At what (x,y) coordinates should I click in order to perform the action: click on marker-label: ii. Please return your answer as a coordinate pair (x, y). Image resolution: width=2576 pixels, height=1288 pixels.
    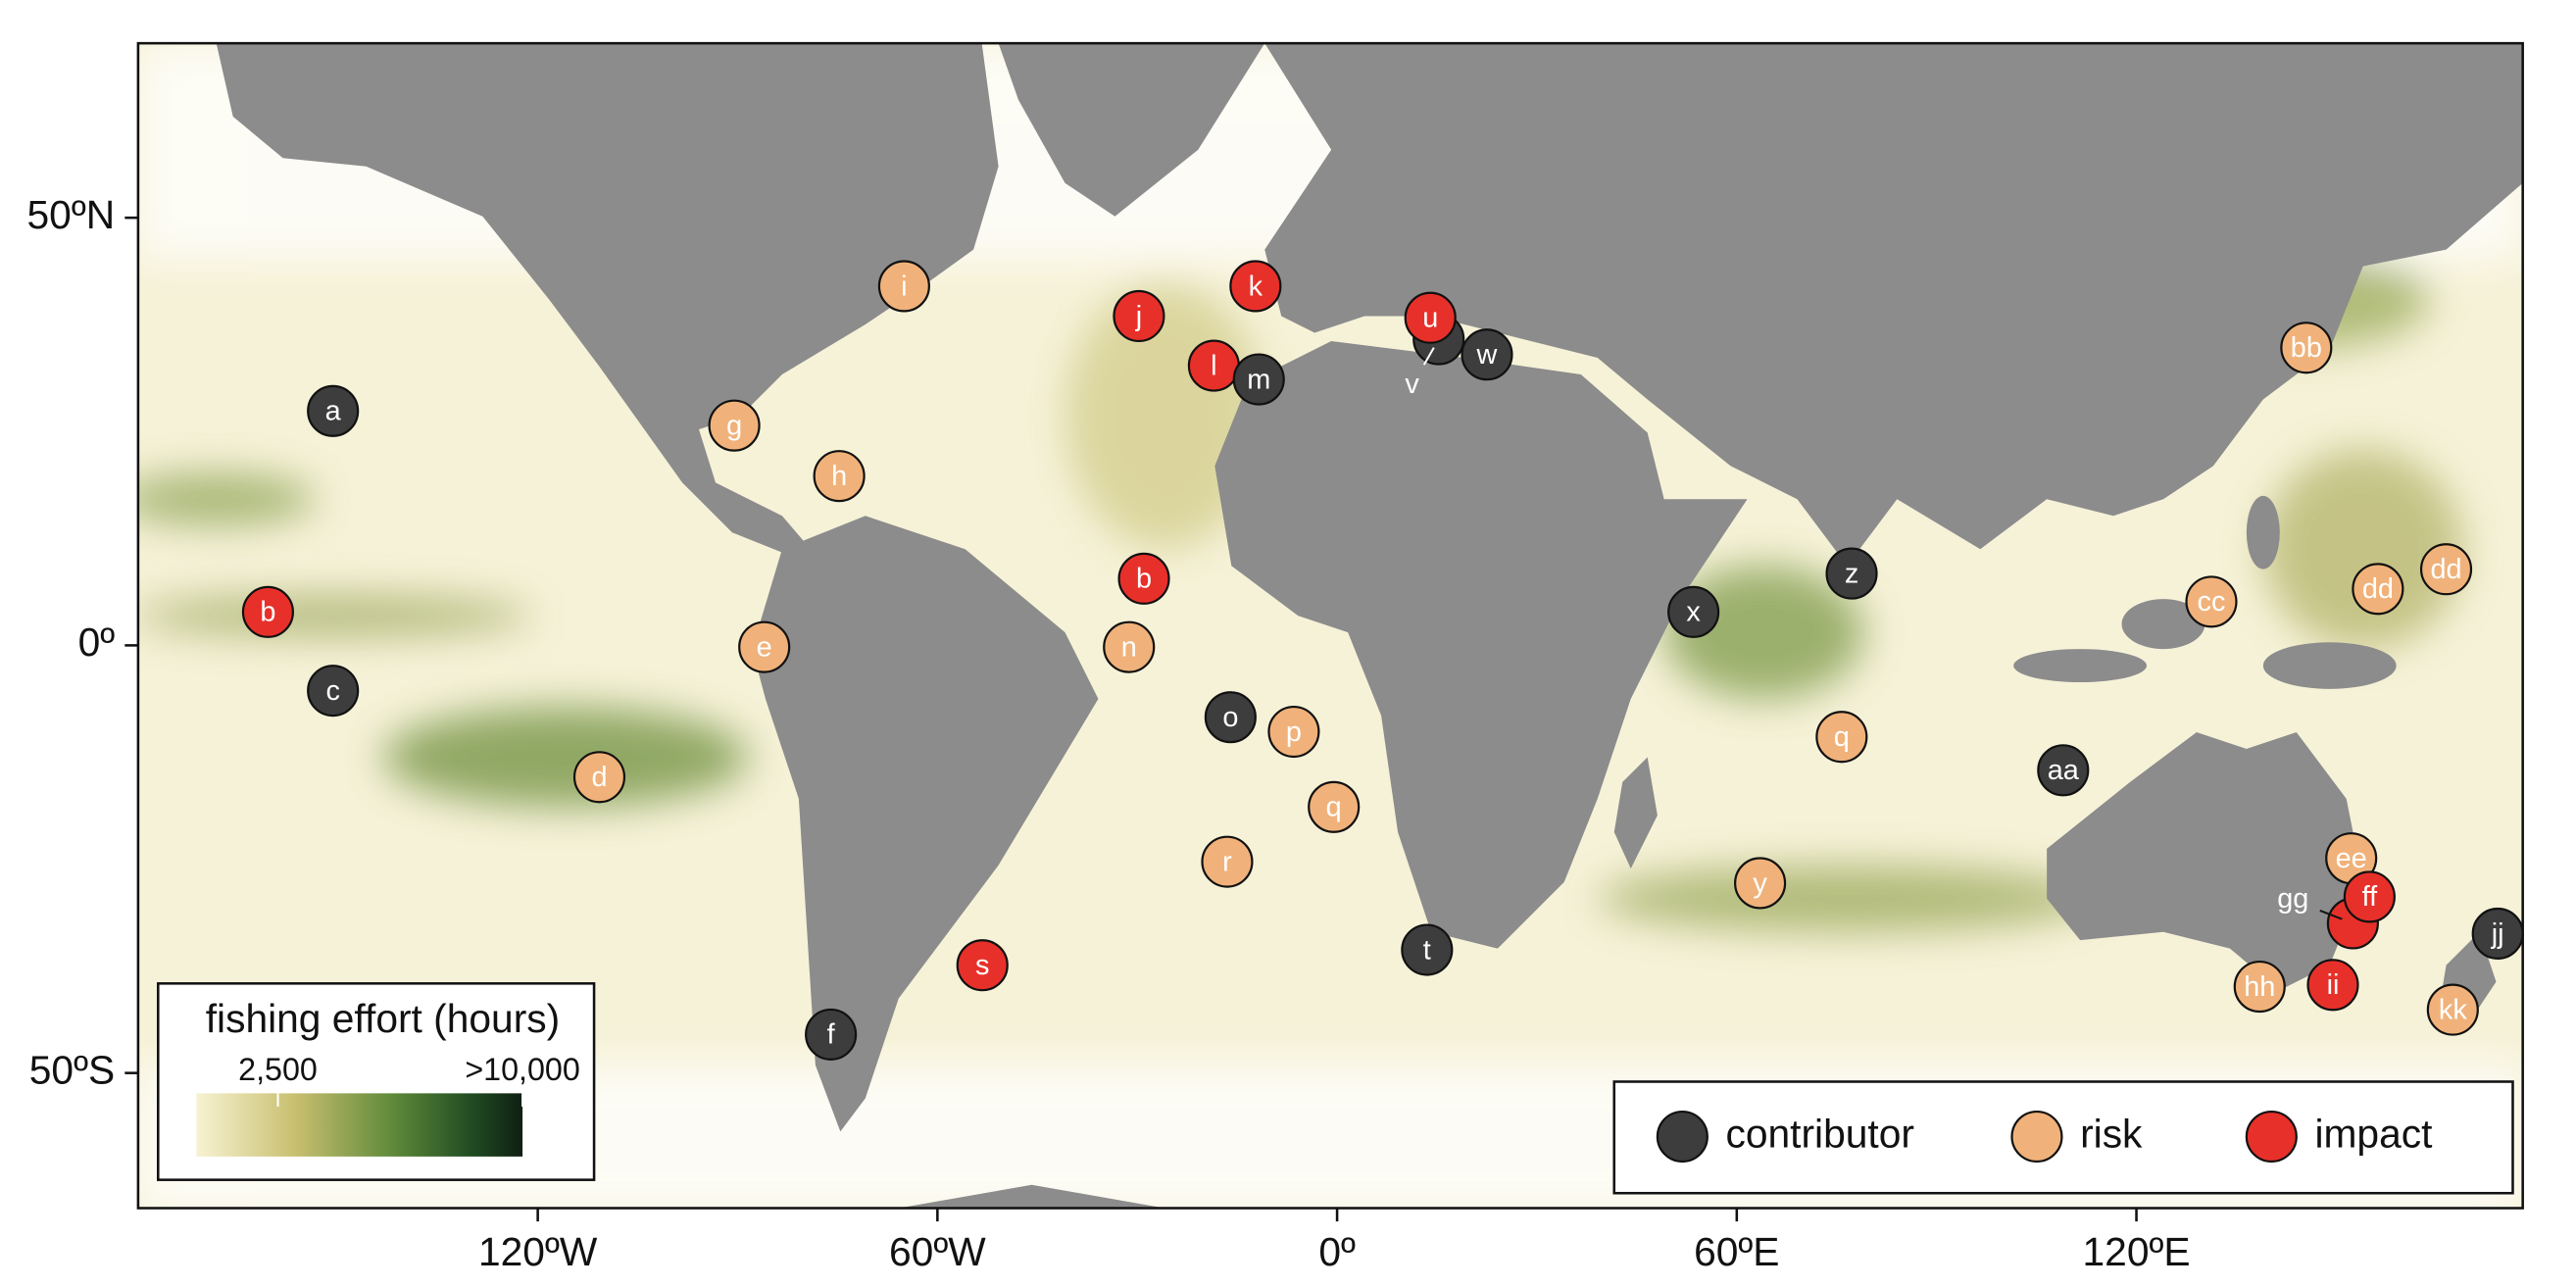
    Looking at the image, I should click on (2333, 985).